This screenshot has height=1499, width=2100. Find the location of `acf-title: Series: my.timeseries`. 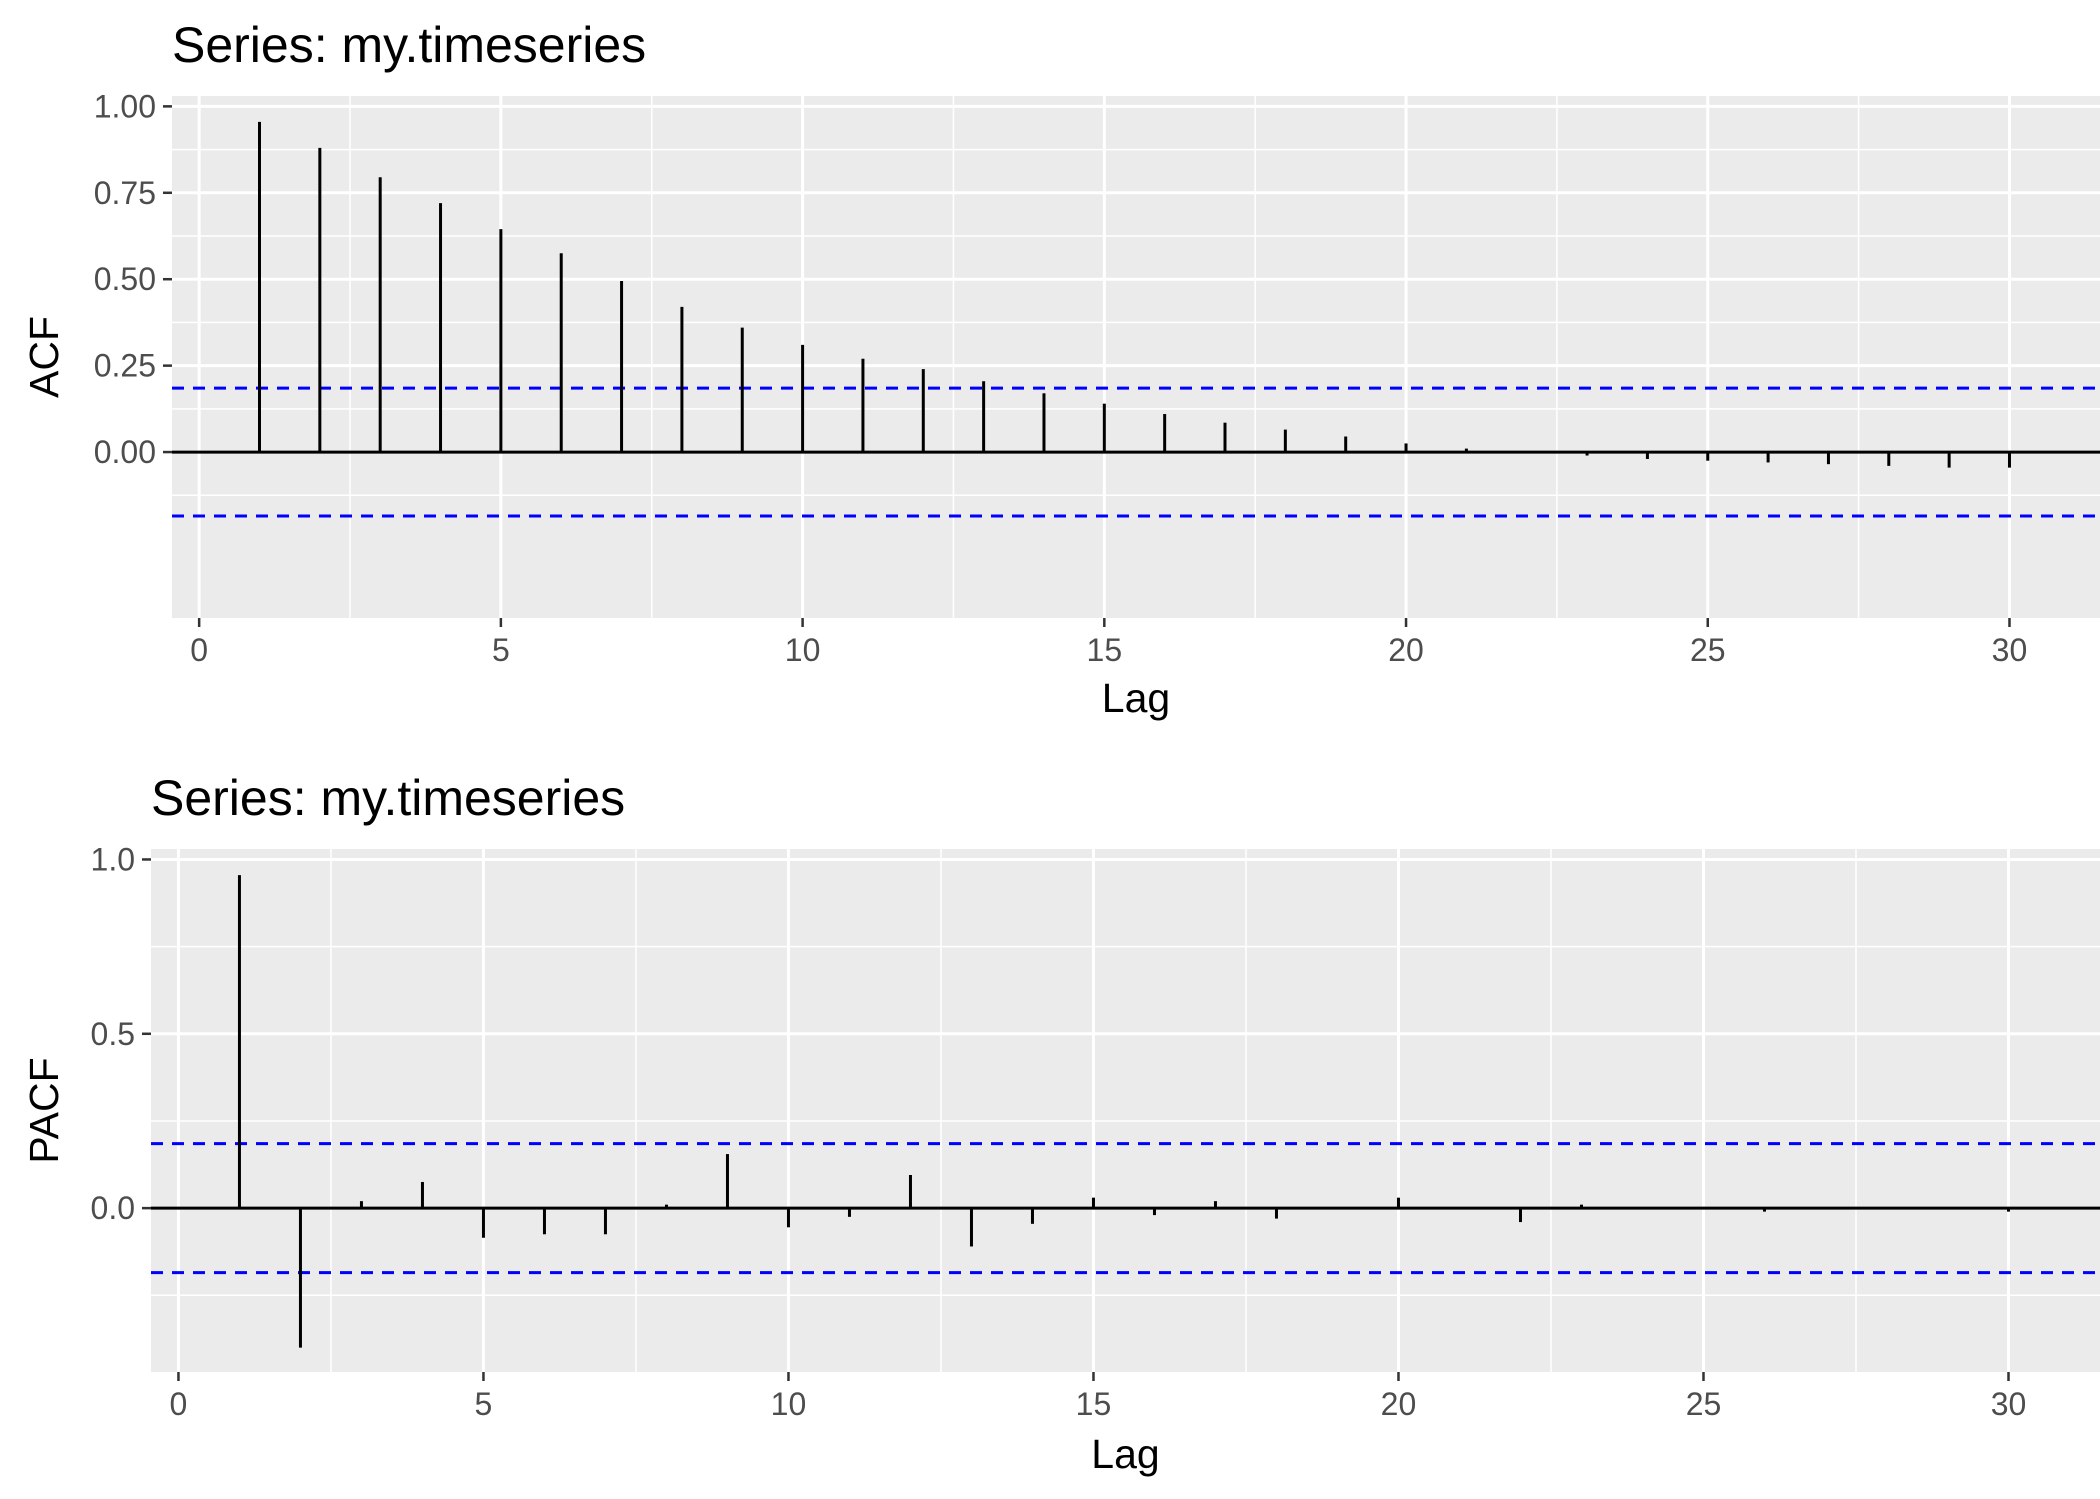

acf-title: Series: my.timeseries is located at coordinates (409, 45).